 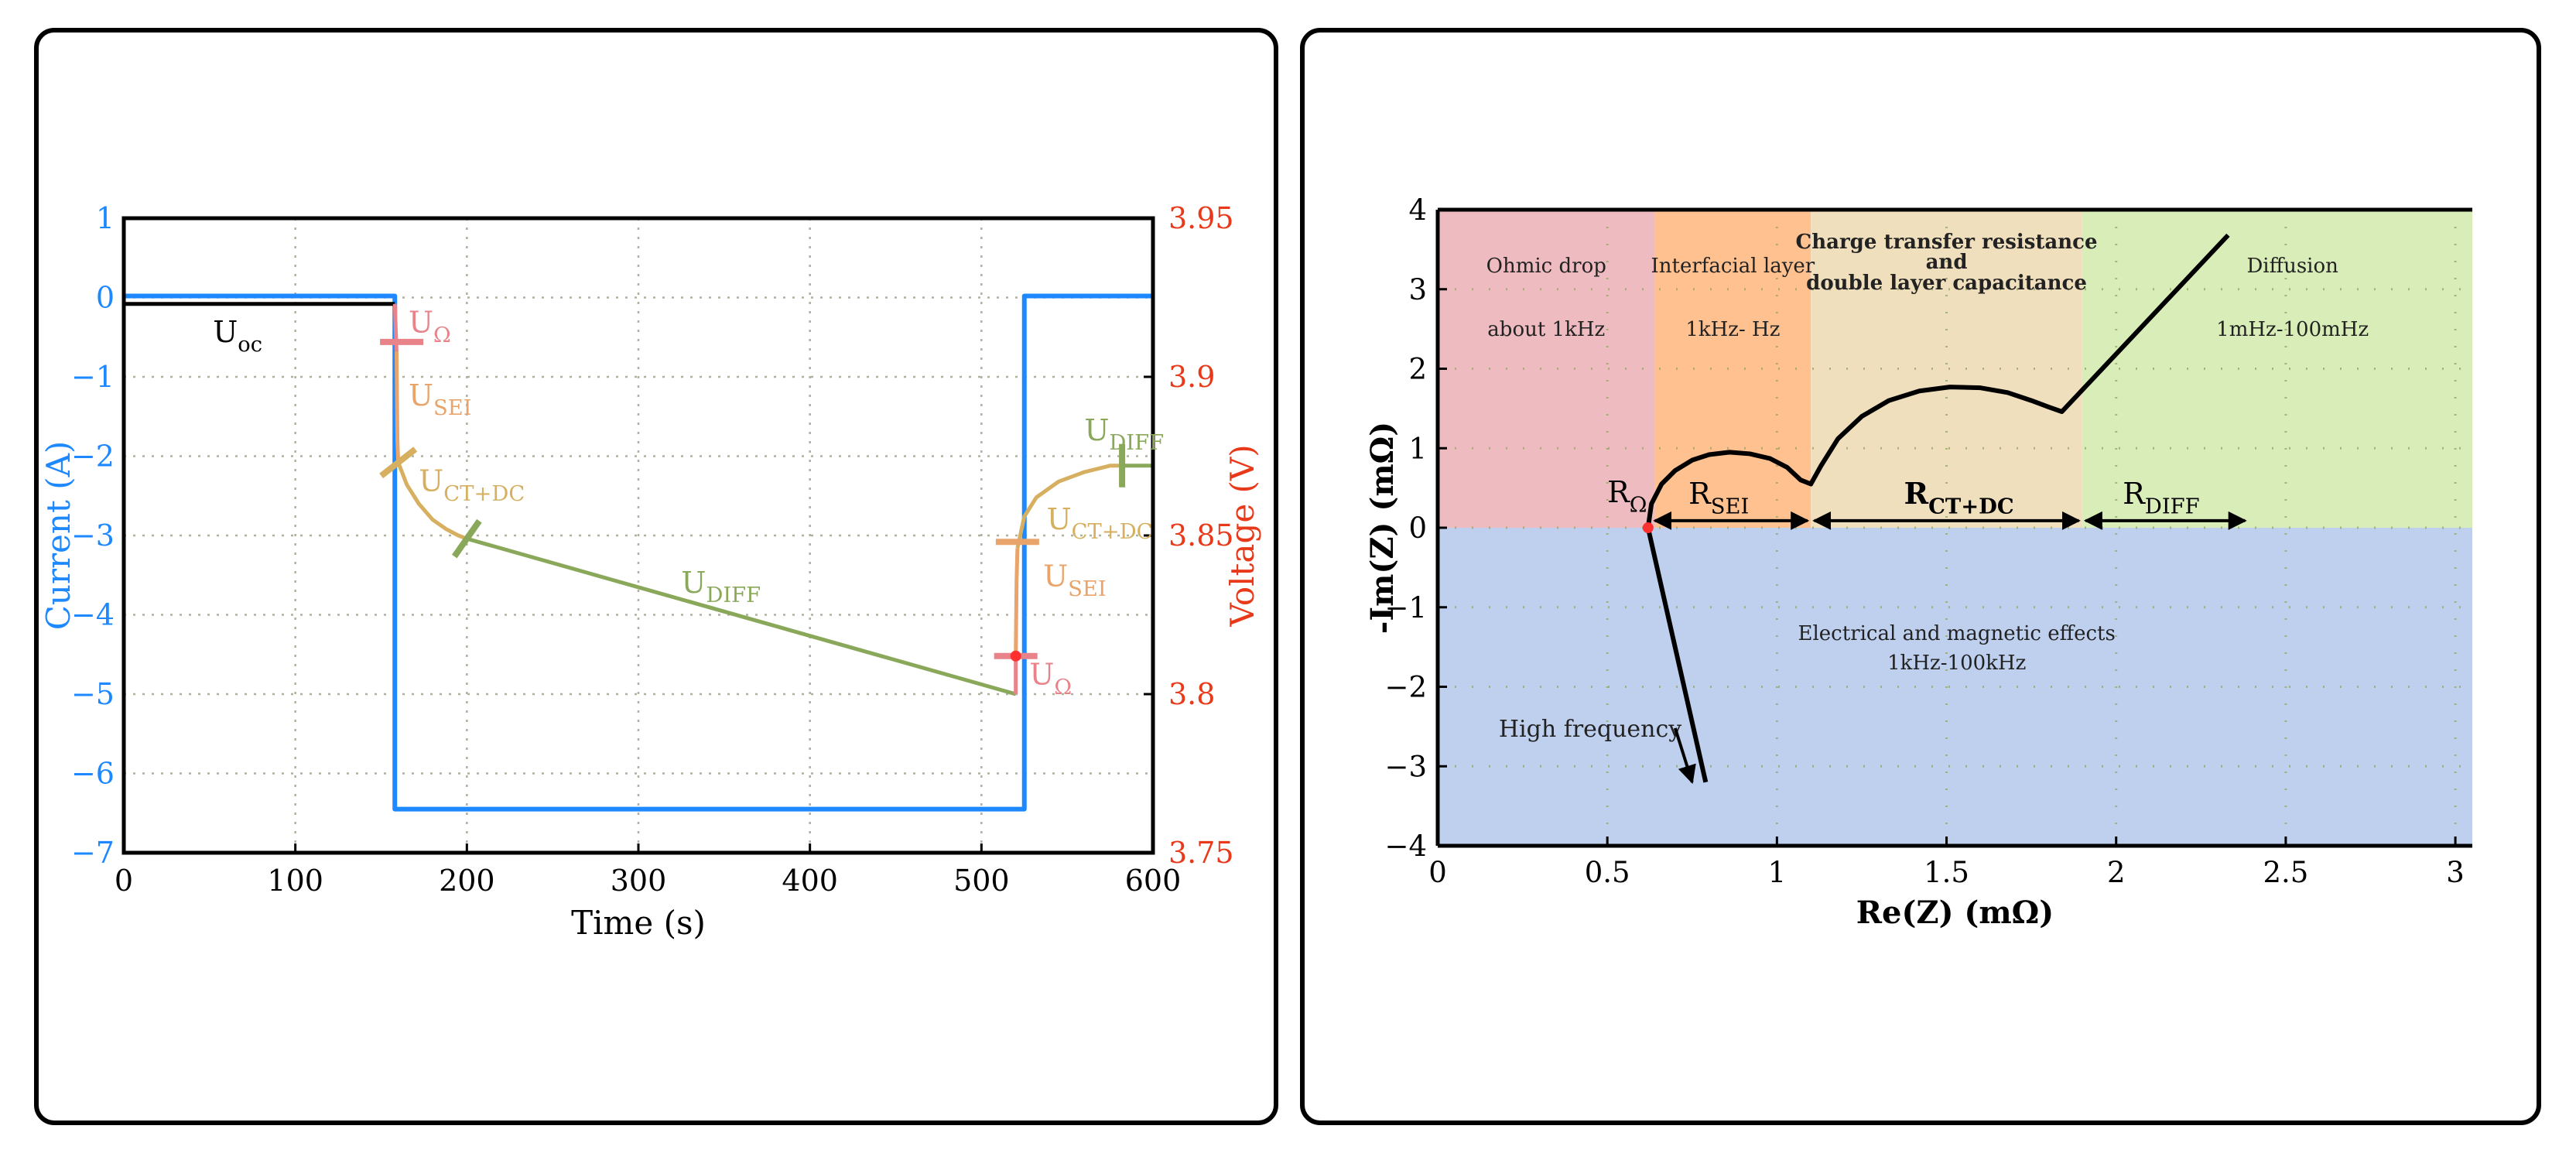 What do you see at coordinates (1947, 262) in the screenshot?
I see `region-text-ct-2: and` at bounding box center [1947, 262].